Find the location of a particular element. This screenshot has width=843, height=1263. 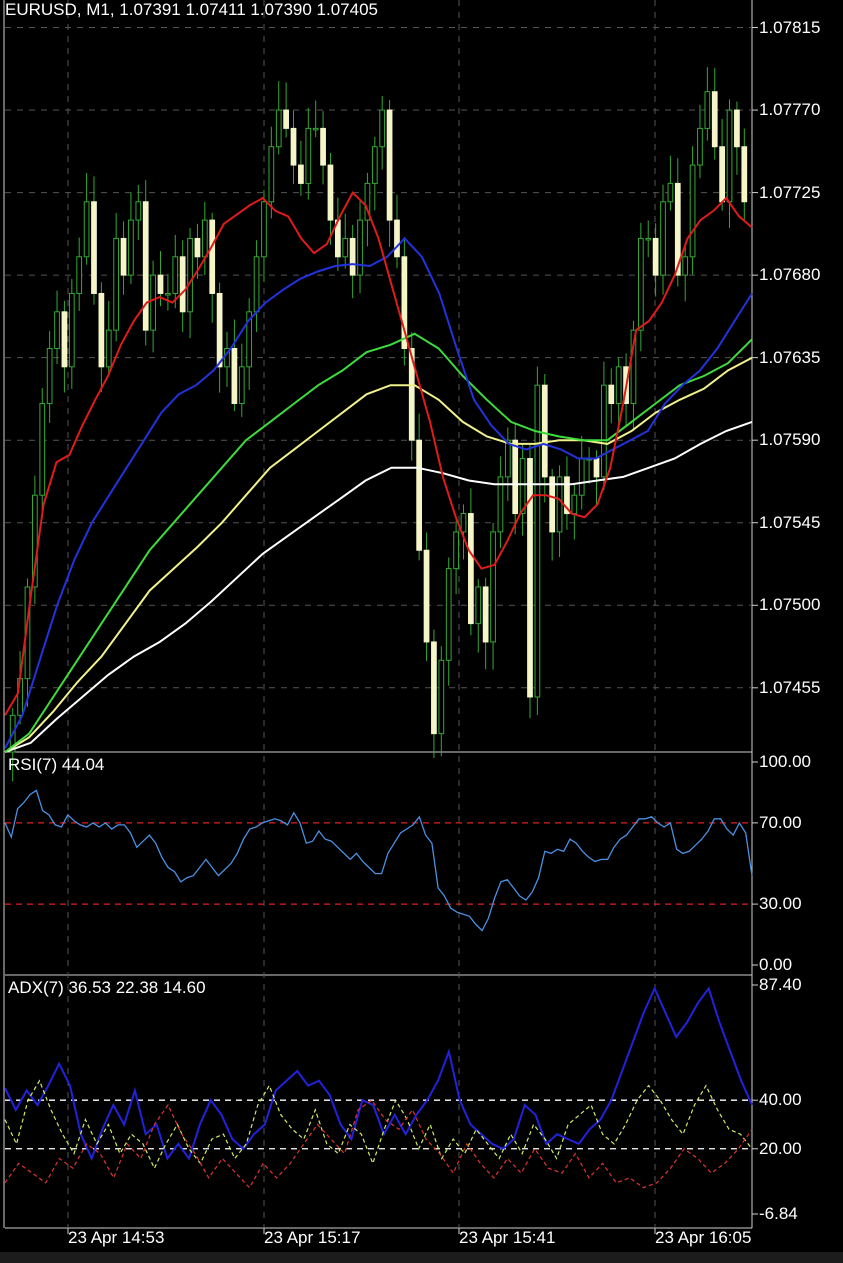

adx-tick-label: -6.84 is located at coordinates (778, 1213).